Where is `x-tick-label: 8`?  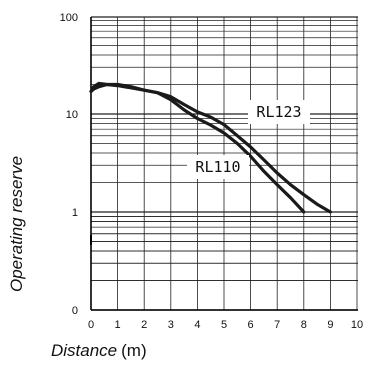 x-tick-label: 8 is located at coordinates (304, 325).